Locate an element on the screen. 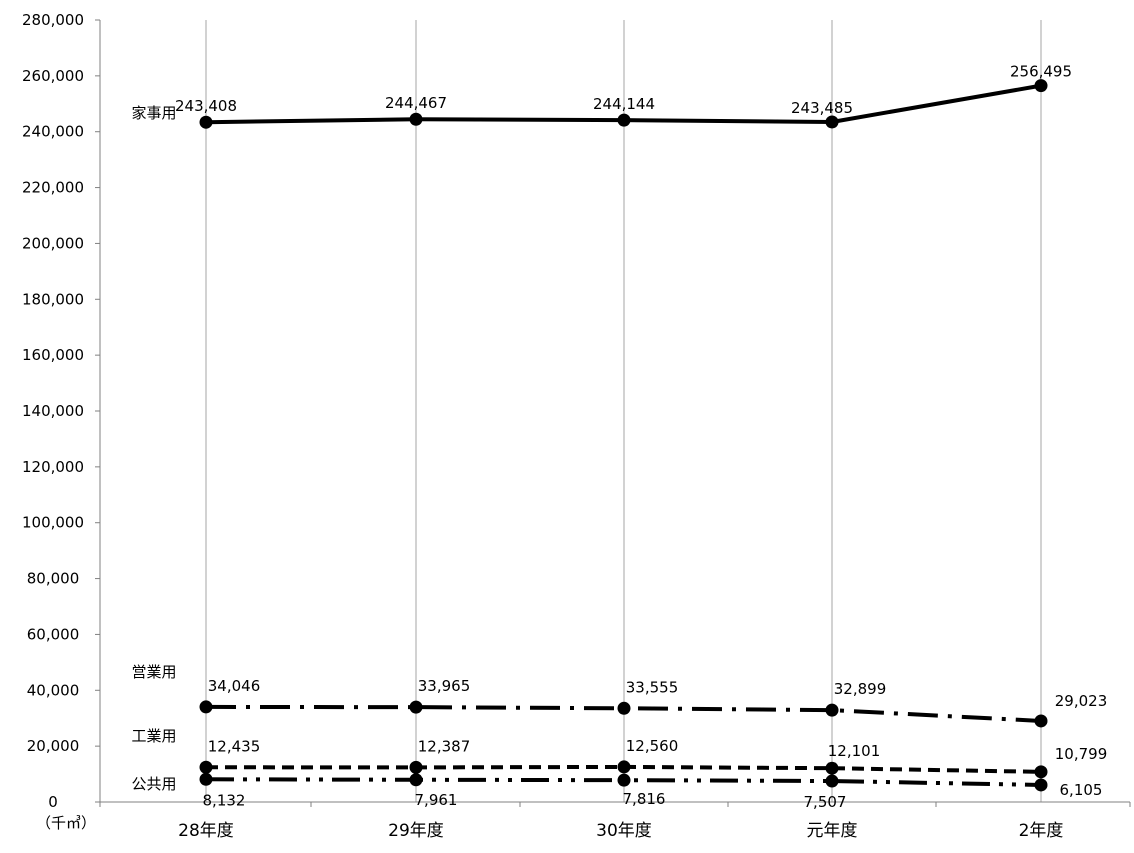 This screenshot has width=1134, height=853. y-tick-label-7: 140,000 is located at coordinates (53, 411).